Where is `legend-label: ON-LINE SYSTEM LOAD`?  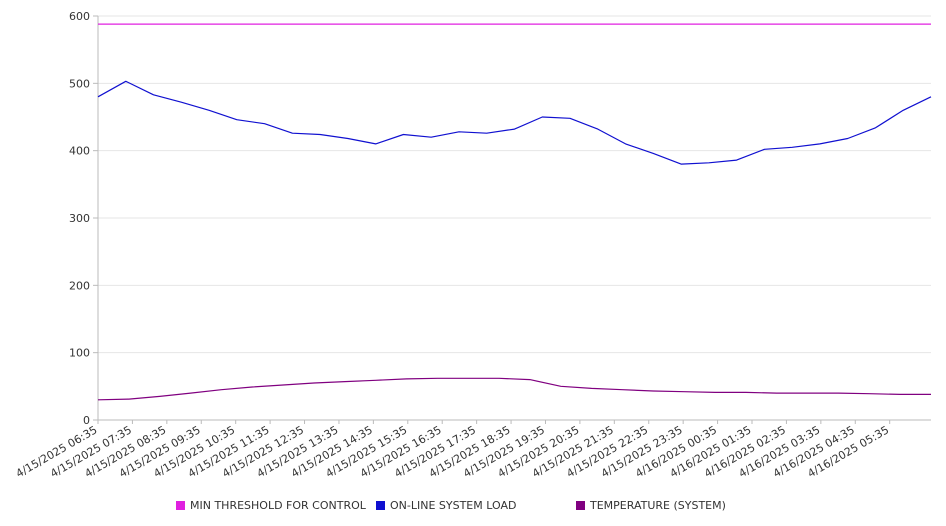
legend-label: ON-LINE SYSTEM LOAD is located at coordinates (453, 505).